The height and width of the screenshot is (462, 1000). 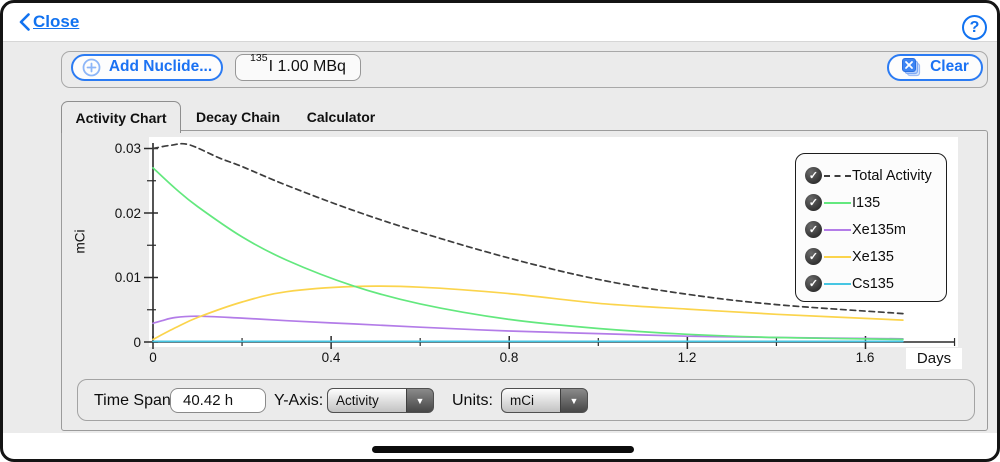 What do you see at coordinates (873, 256) in the screenshot?
I see `legend-label: Xe135` at bounding box center [873, 256].